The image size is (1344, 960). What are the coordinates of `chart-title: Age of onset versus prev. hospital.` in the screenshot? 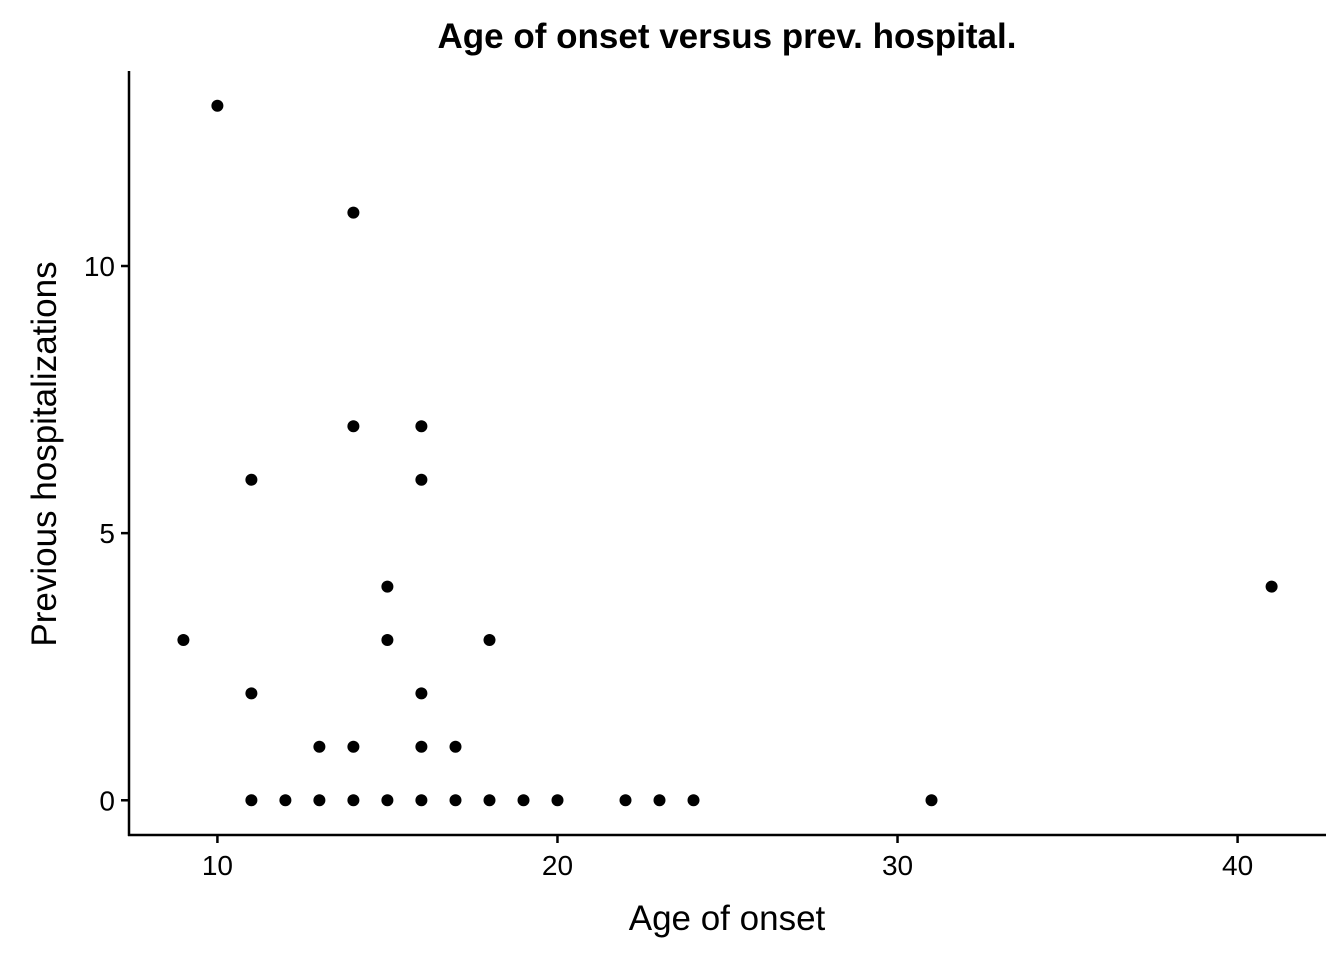 It's located at (727, 36).